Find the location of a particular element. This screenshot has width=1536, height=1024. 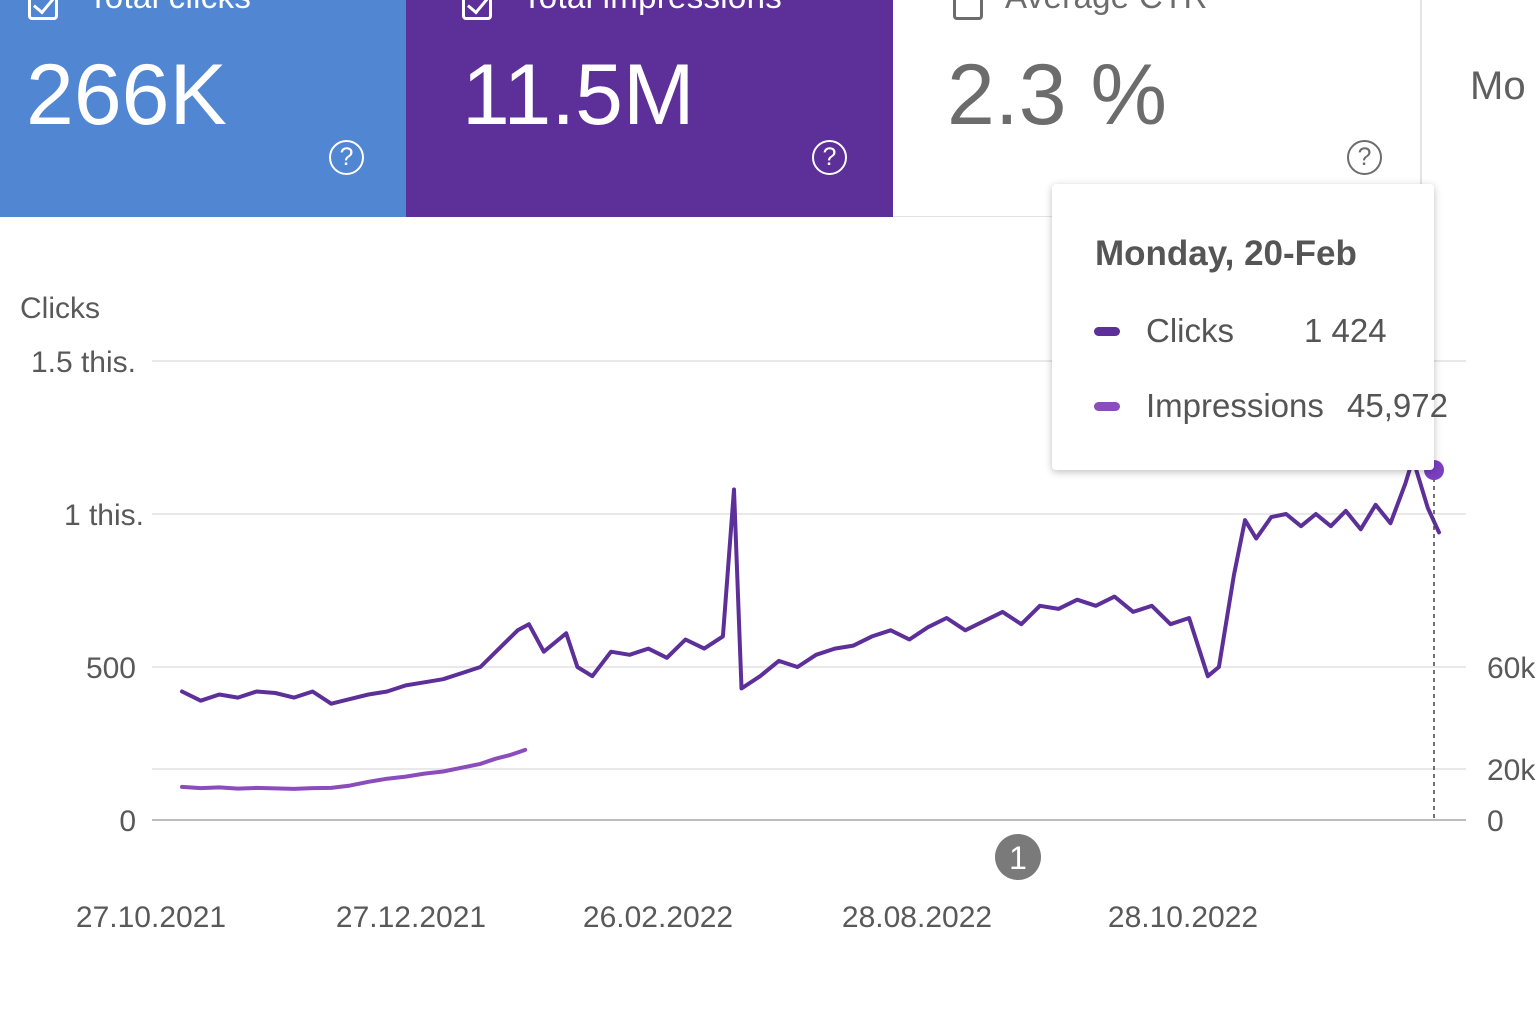

total-clicks-label: Total clicks is located at coordinates (169, 8).